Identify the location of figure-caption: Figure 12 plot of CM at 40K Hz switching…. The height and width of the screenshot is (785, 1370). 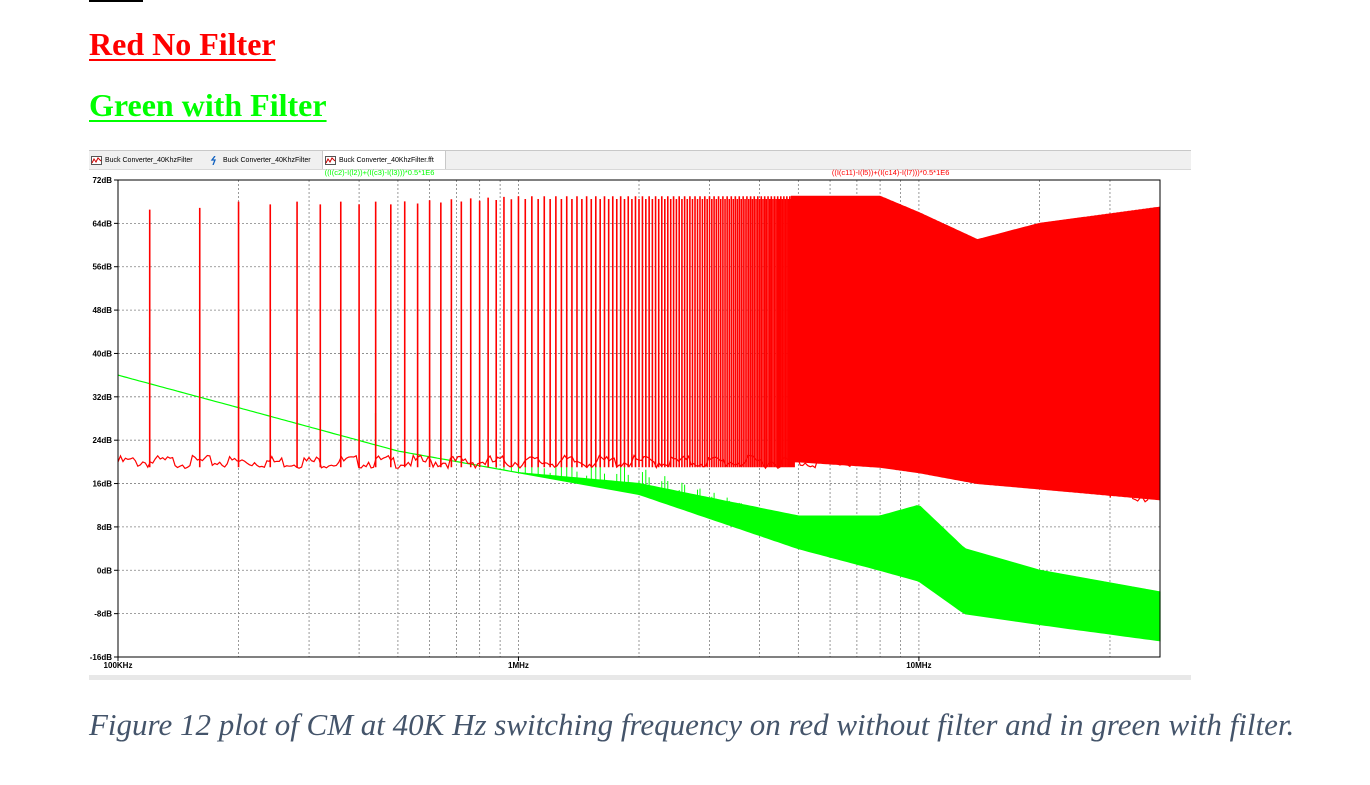
(692, 724).